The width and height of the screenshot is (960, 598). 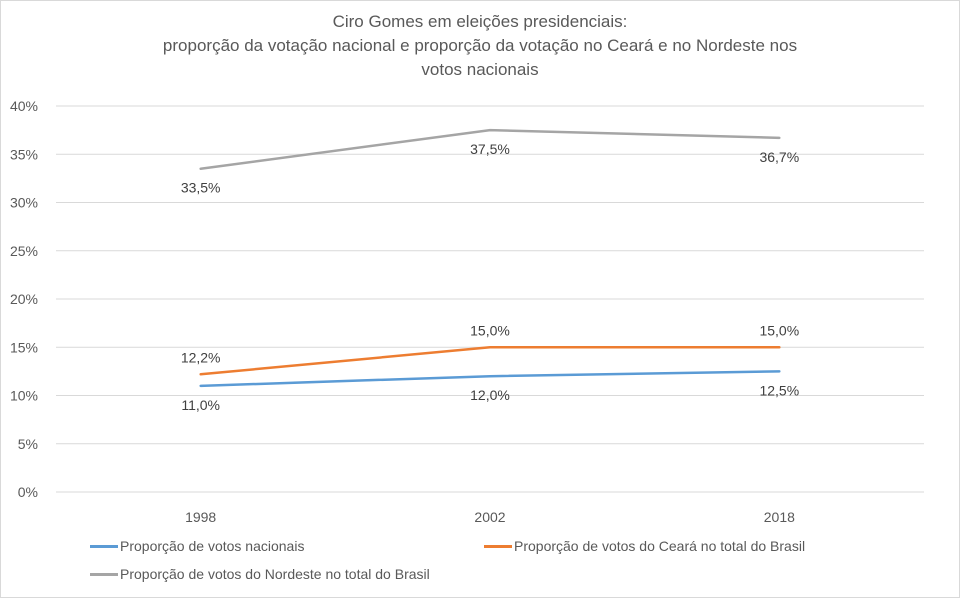 I want to click on y-tick-label: 25%, so click(x=24, y=251).